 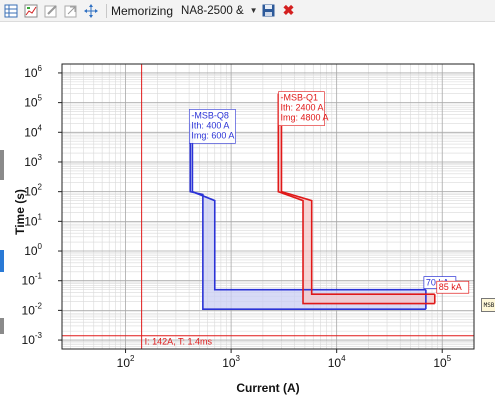 I want to click on y-tick-label: 10⁶, so click(x=33, y=72).